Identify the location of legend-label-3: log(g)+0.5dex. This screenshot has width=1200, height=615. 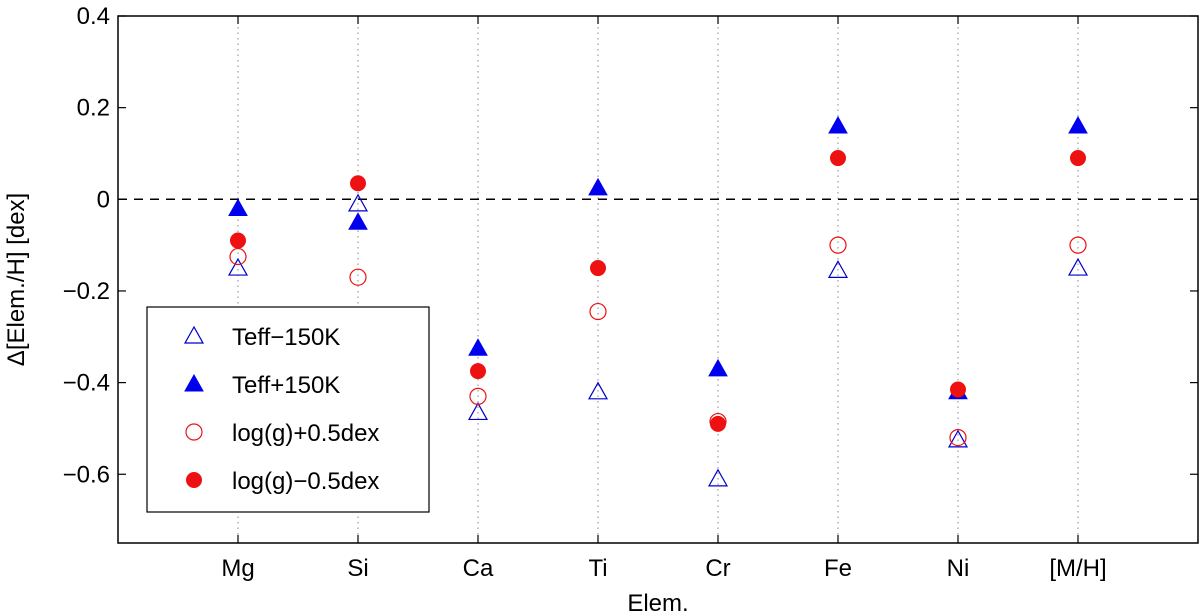
(305, 433).